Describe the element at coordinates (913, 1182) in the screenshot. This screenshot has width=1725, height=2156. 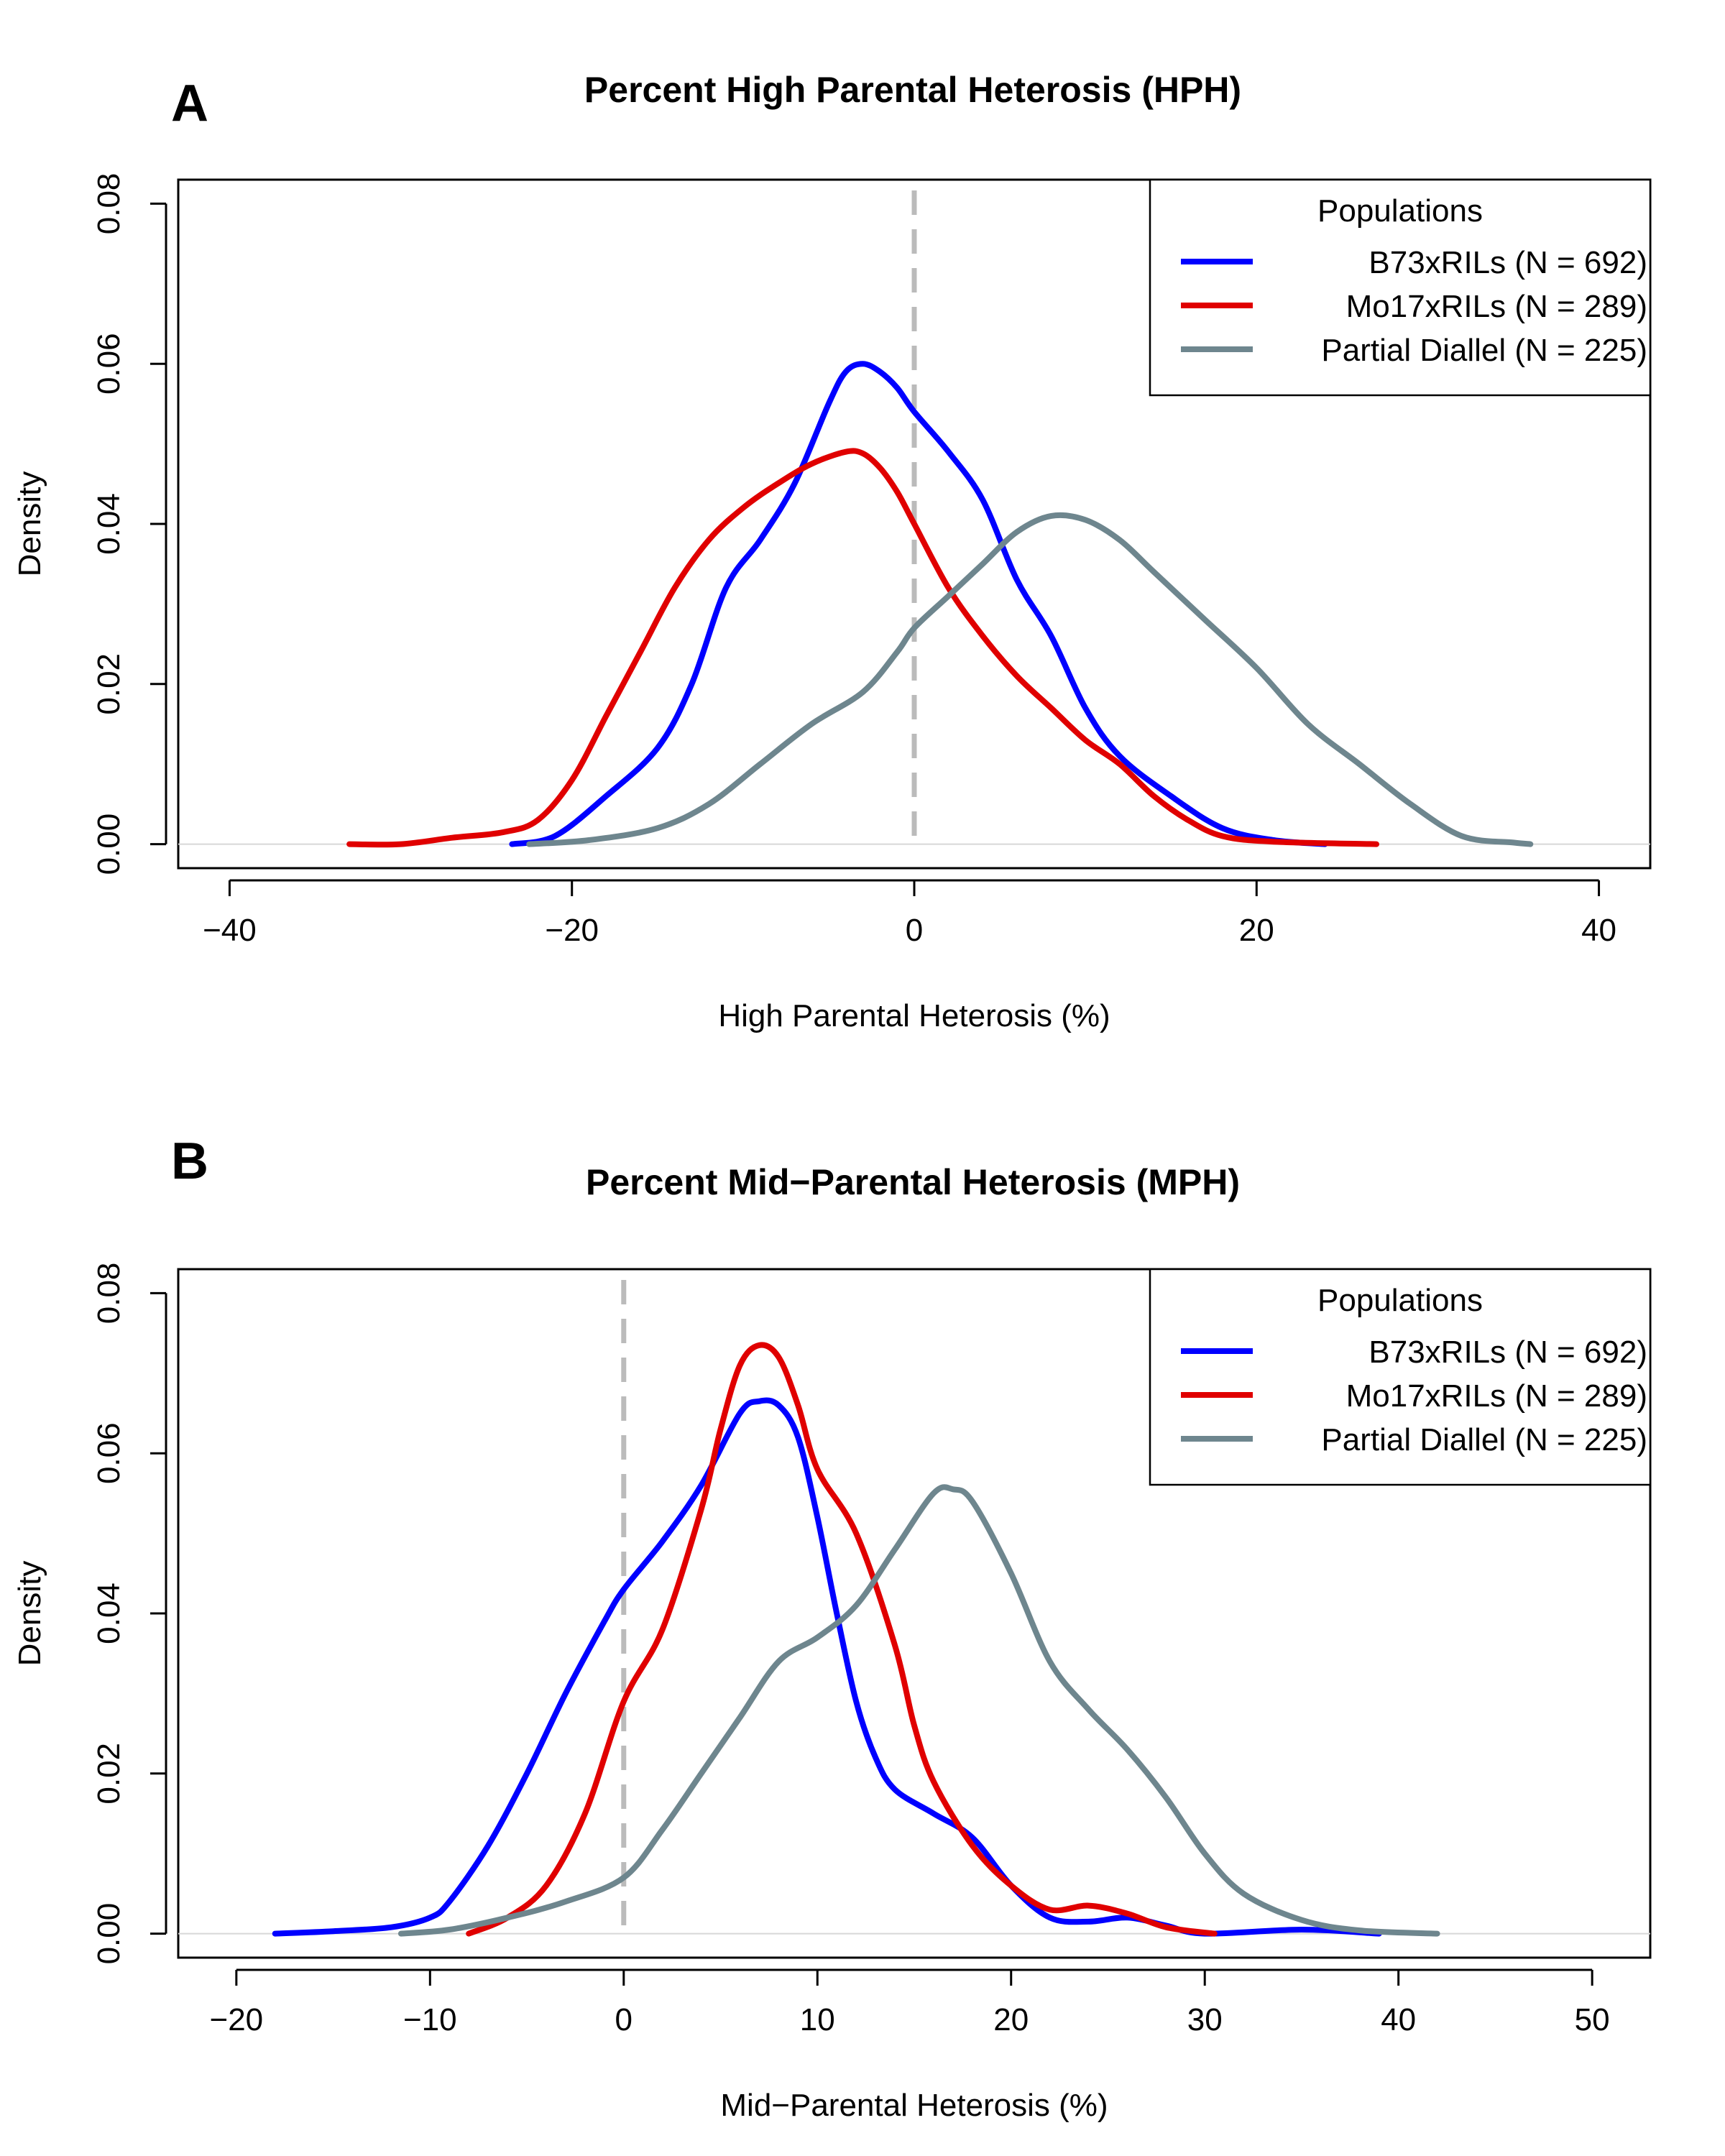
I see `chart-title: Percent Mid−Parental Heterosis (MPH)` at that location.